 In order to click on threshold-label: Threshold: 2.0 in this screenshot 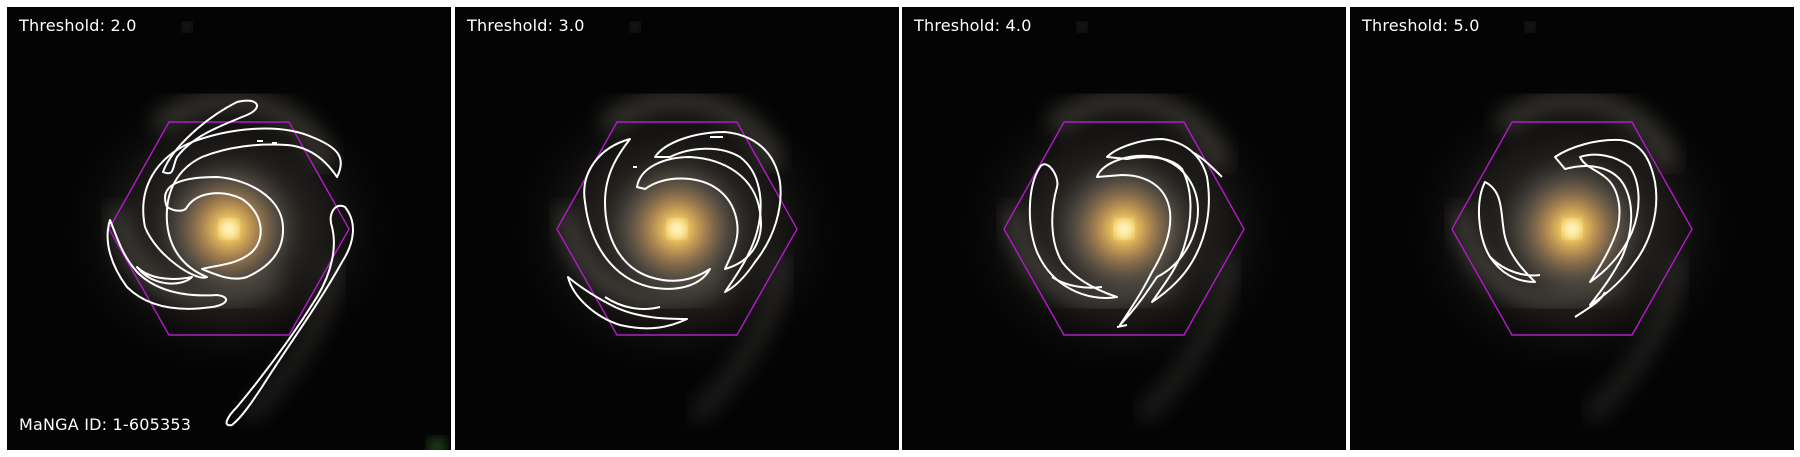, I will do `click(78, 25)`.